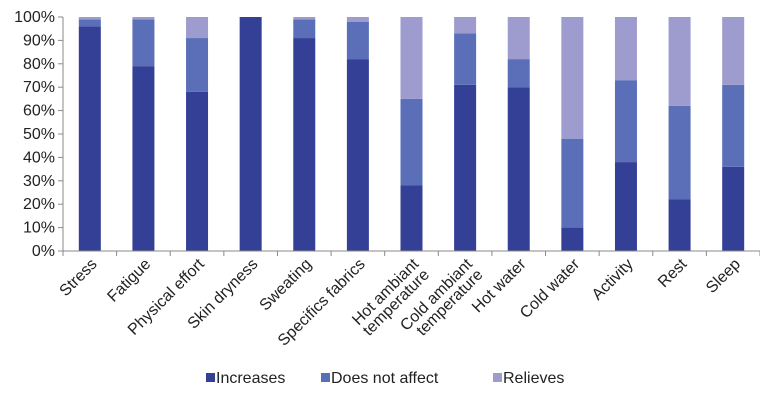 The width and height of the screenshot is (760, 393). What do you see at coordinates (43, 251) in the screenshot?
I see `y-tick-label: 0%` at bounding box center [43, 251].